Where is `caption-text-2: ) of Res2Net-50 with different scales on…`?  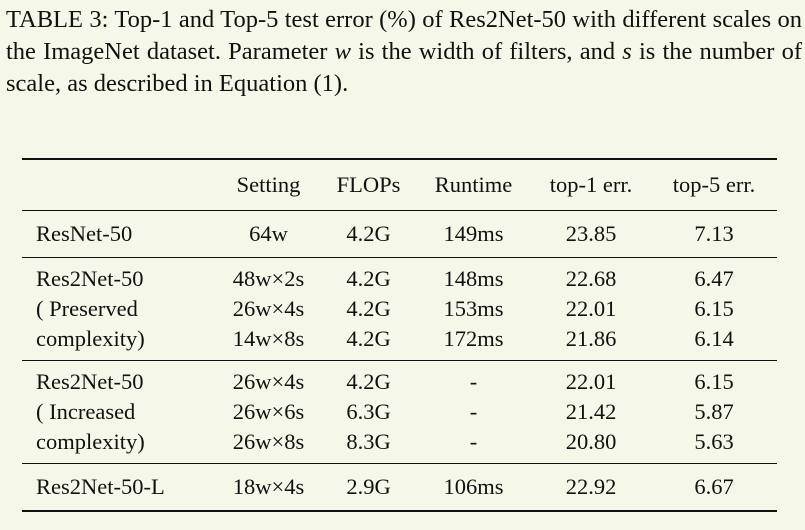
caption-text-2: ) of Res2Net-50 with different scales on… is located at coordinates (404, 35).